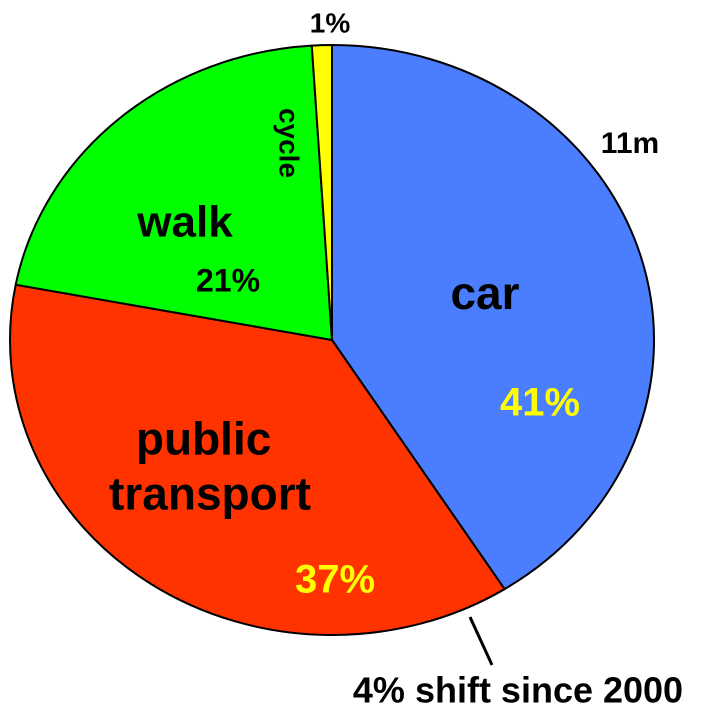  I want to click on value-label: 37%, so click(335, 580).